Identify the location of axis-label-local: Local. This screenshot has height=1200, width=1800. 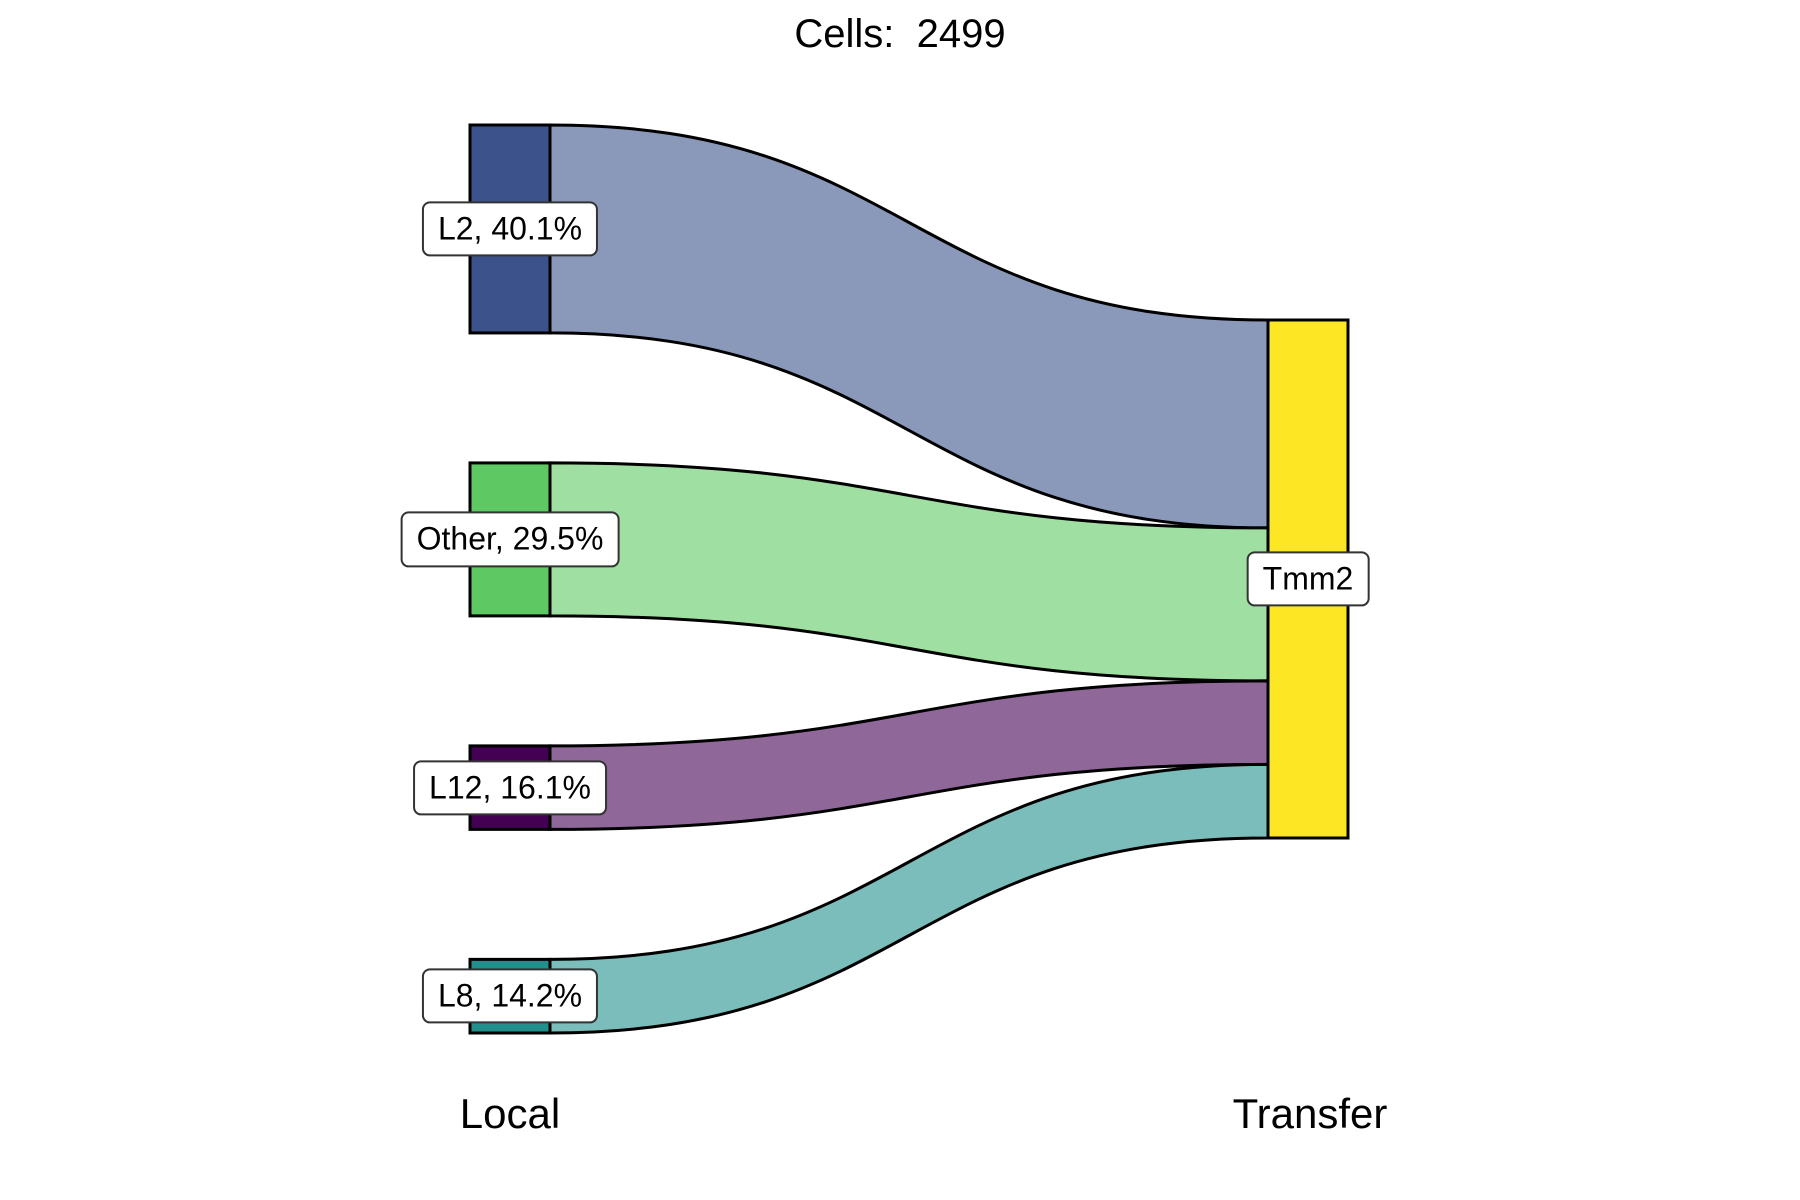
(510, 1113).